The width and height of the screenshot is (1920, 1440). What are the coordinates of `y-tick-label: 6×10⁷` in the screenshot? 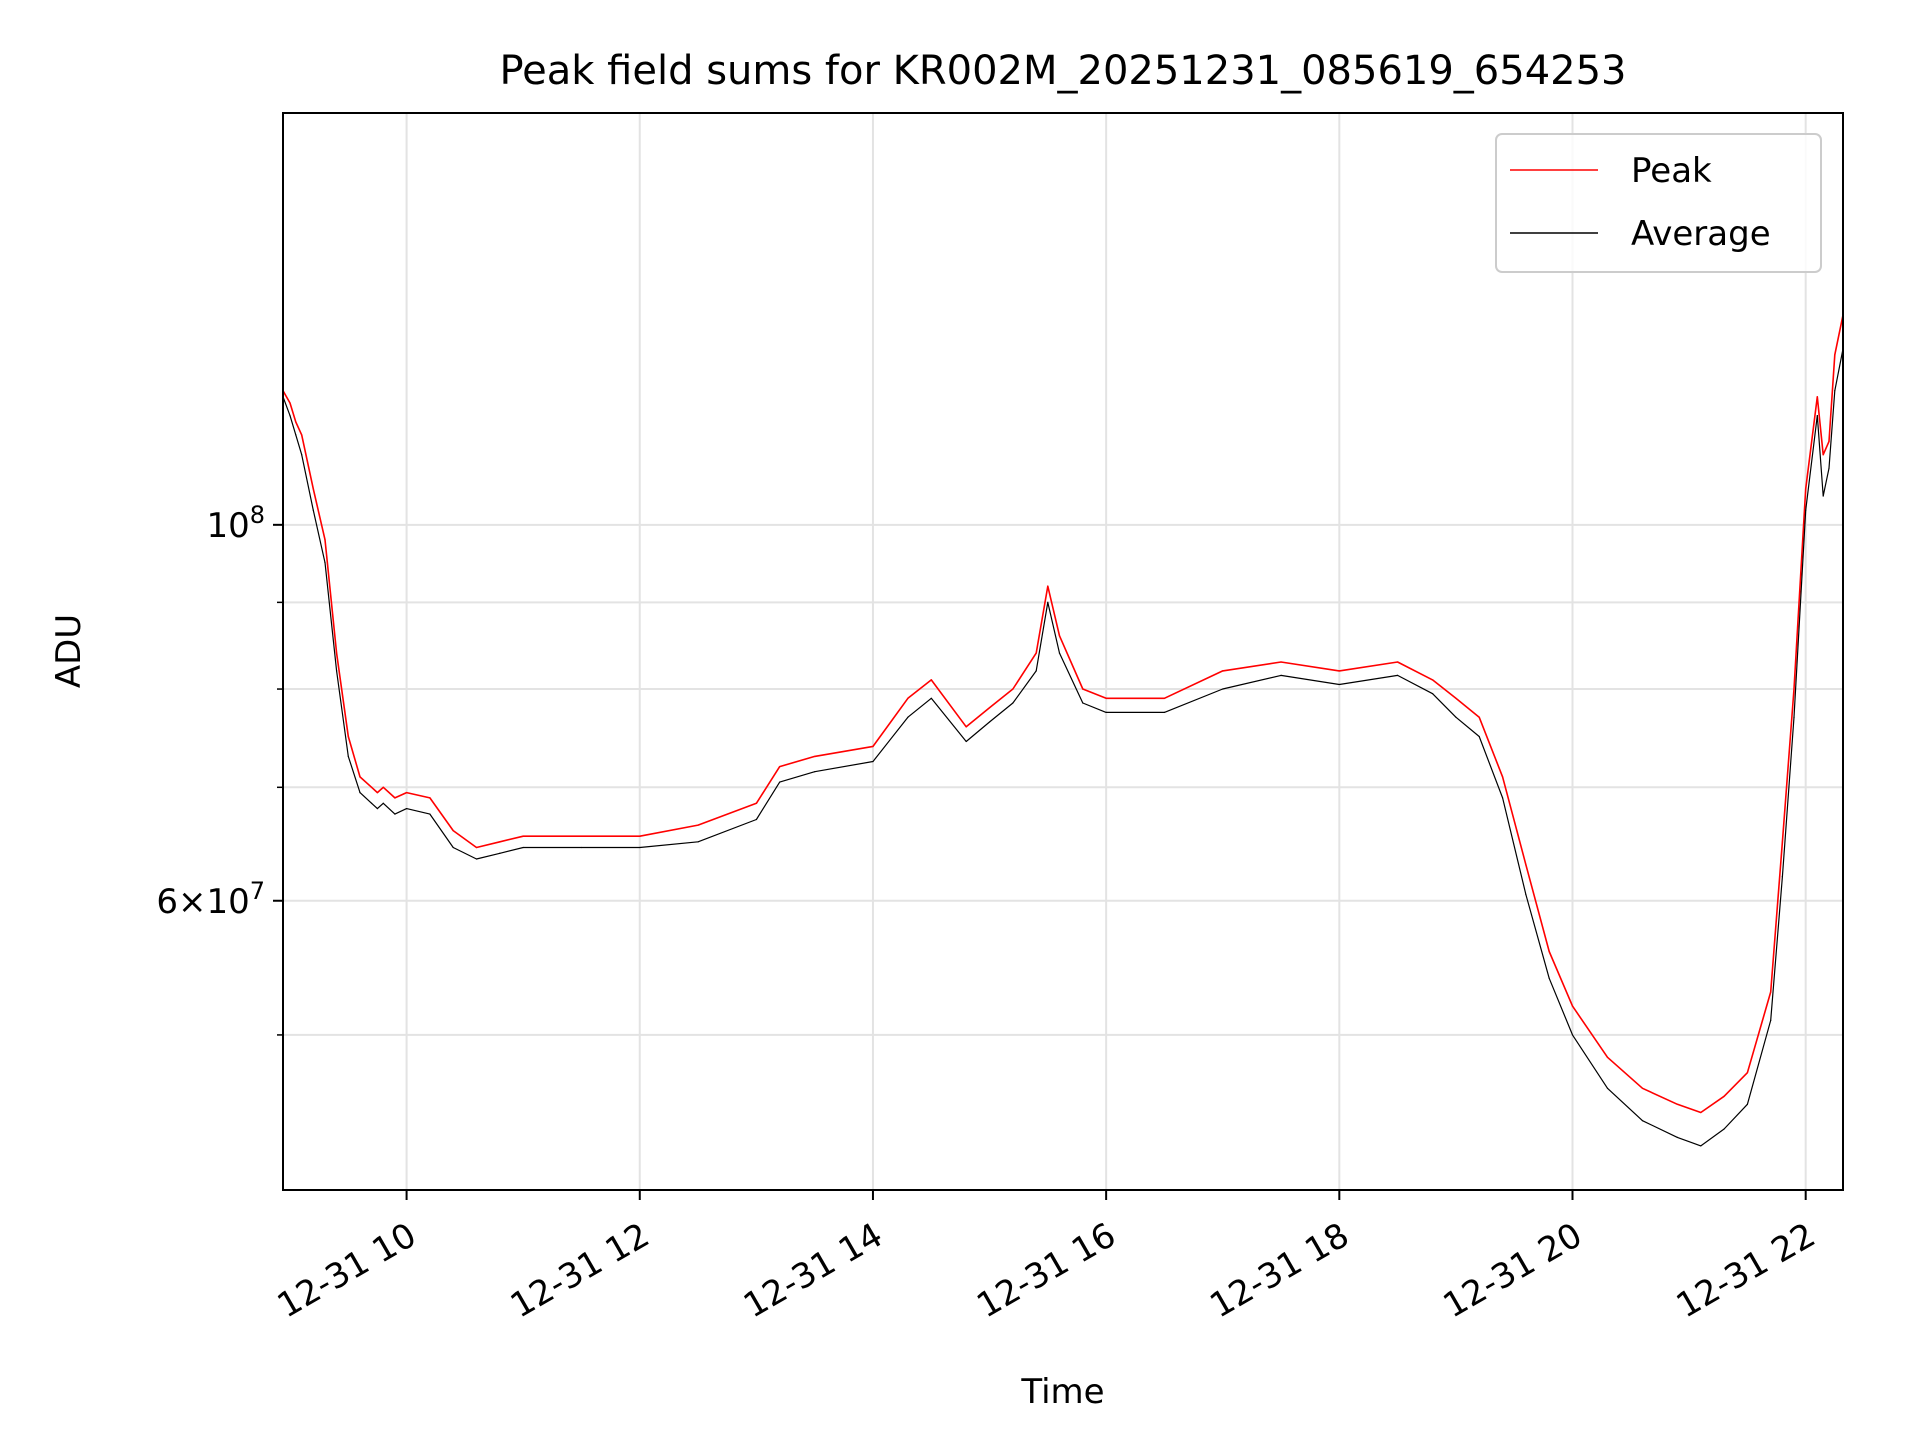 It's located at (210, 899).